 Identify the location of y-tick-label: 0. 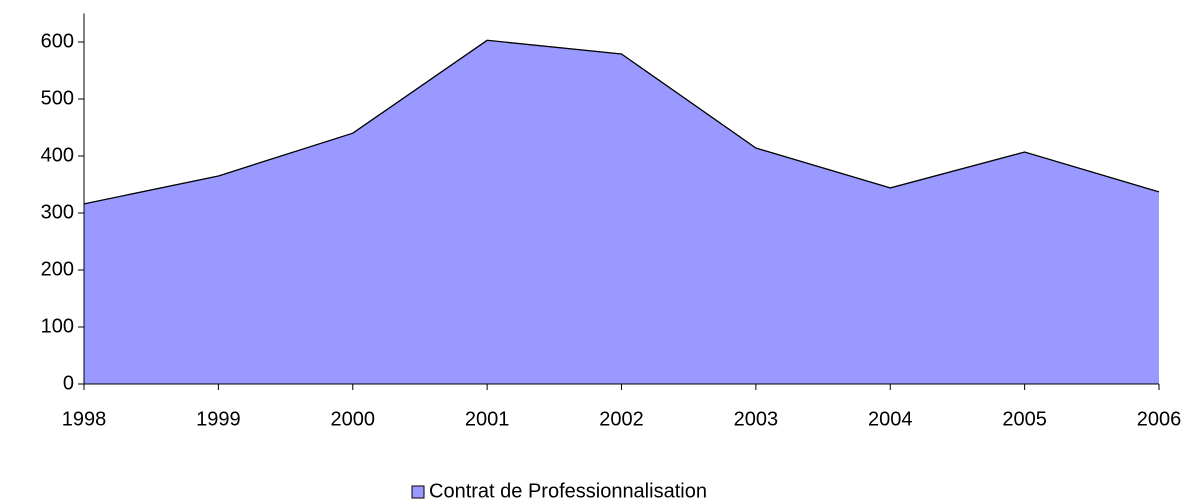
(68, 383).